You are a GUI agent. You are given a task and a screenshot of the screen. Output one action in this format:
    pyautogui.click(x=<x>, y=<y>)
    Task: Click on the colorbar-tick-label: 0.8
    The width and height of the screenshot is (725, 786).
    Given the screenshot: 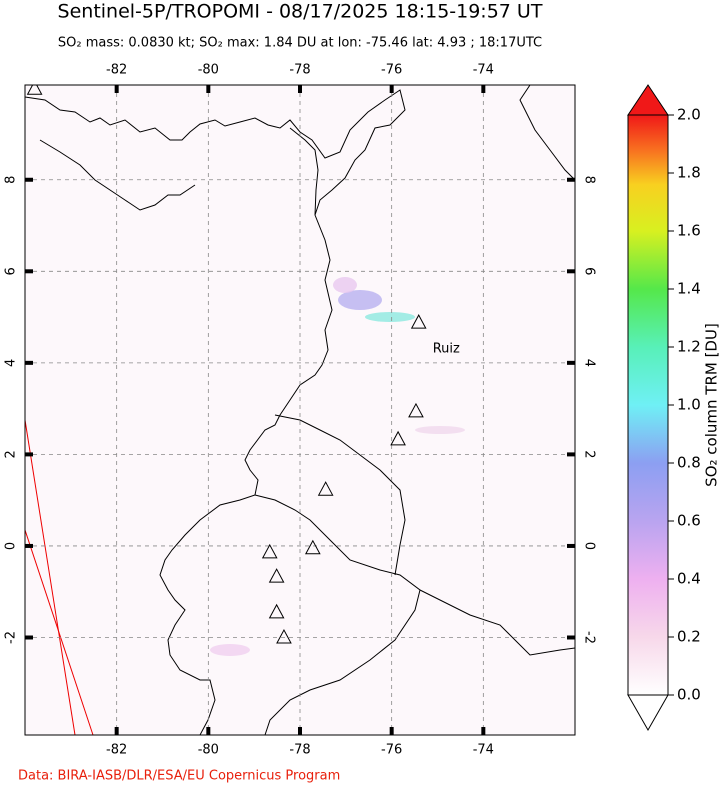 What is the action you would take?
    pyautogui.click(x=689, y=463)
    